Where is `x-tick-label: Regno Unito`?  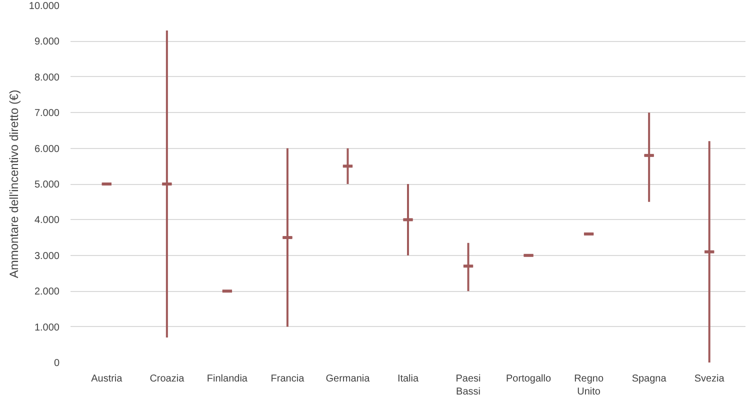 x-tick-label: Regno Unito is located at coordinates (589, 386).